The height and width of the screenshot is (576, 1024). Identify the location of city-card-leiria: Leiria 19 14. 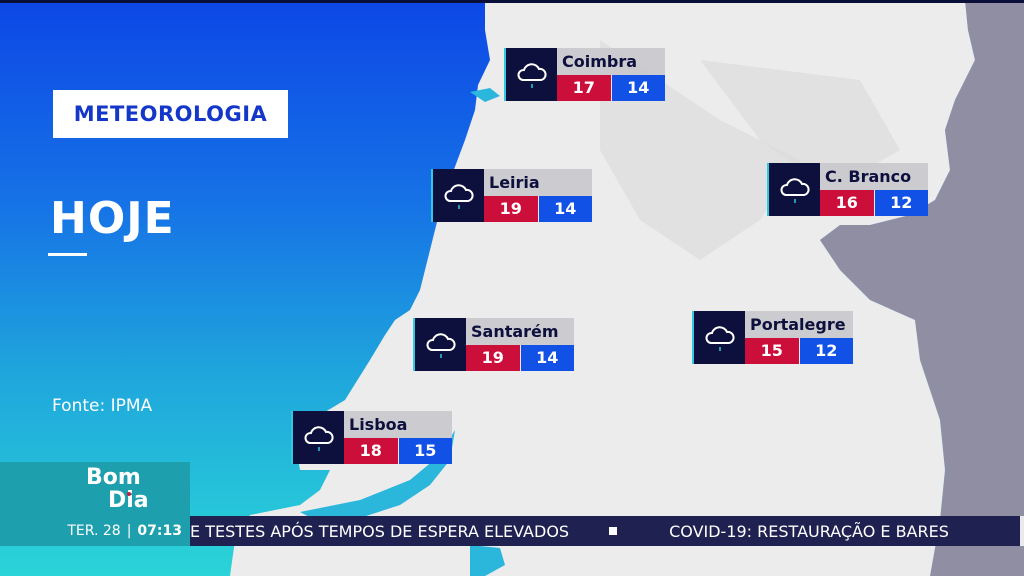
(511, 195).